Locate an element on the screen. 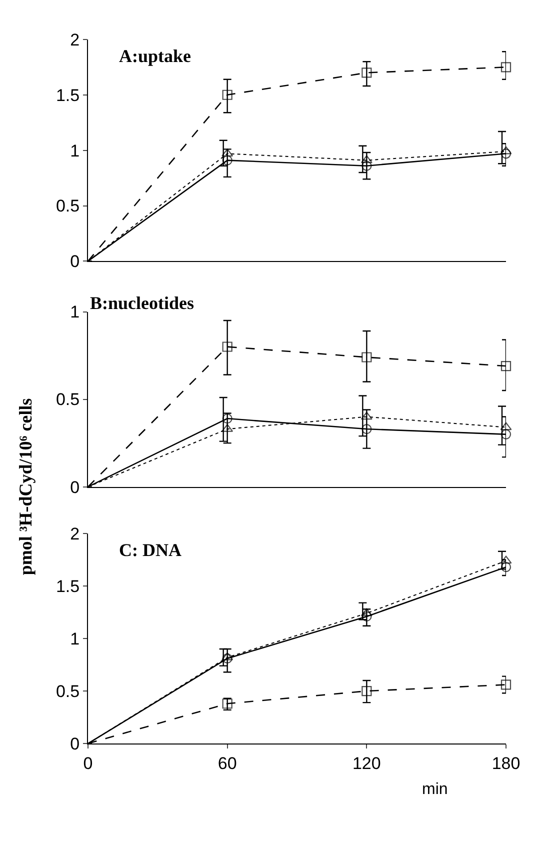 This screenshot has width=536, height=858. x-tick-label: 120 is located at coordinates (366, 763).